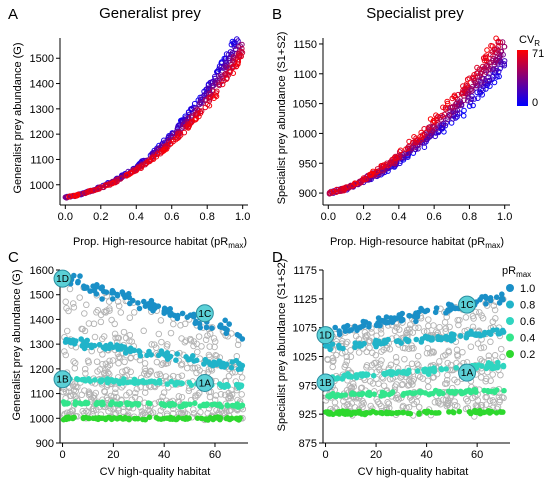 The height and width of the screenshot is (482, 550). Describe the element at coordinates (308, 415) in the screenshot. I see `y-tick-label: 925` at that location.